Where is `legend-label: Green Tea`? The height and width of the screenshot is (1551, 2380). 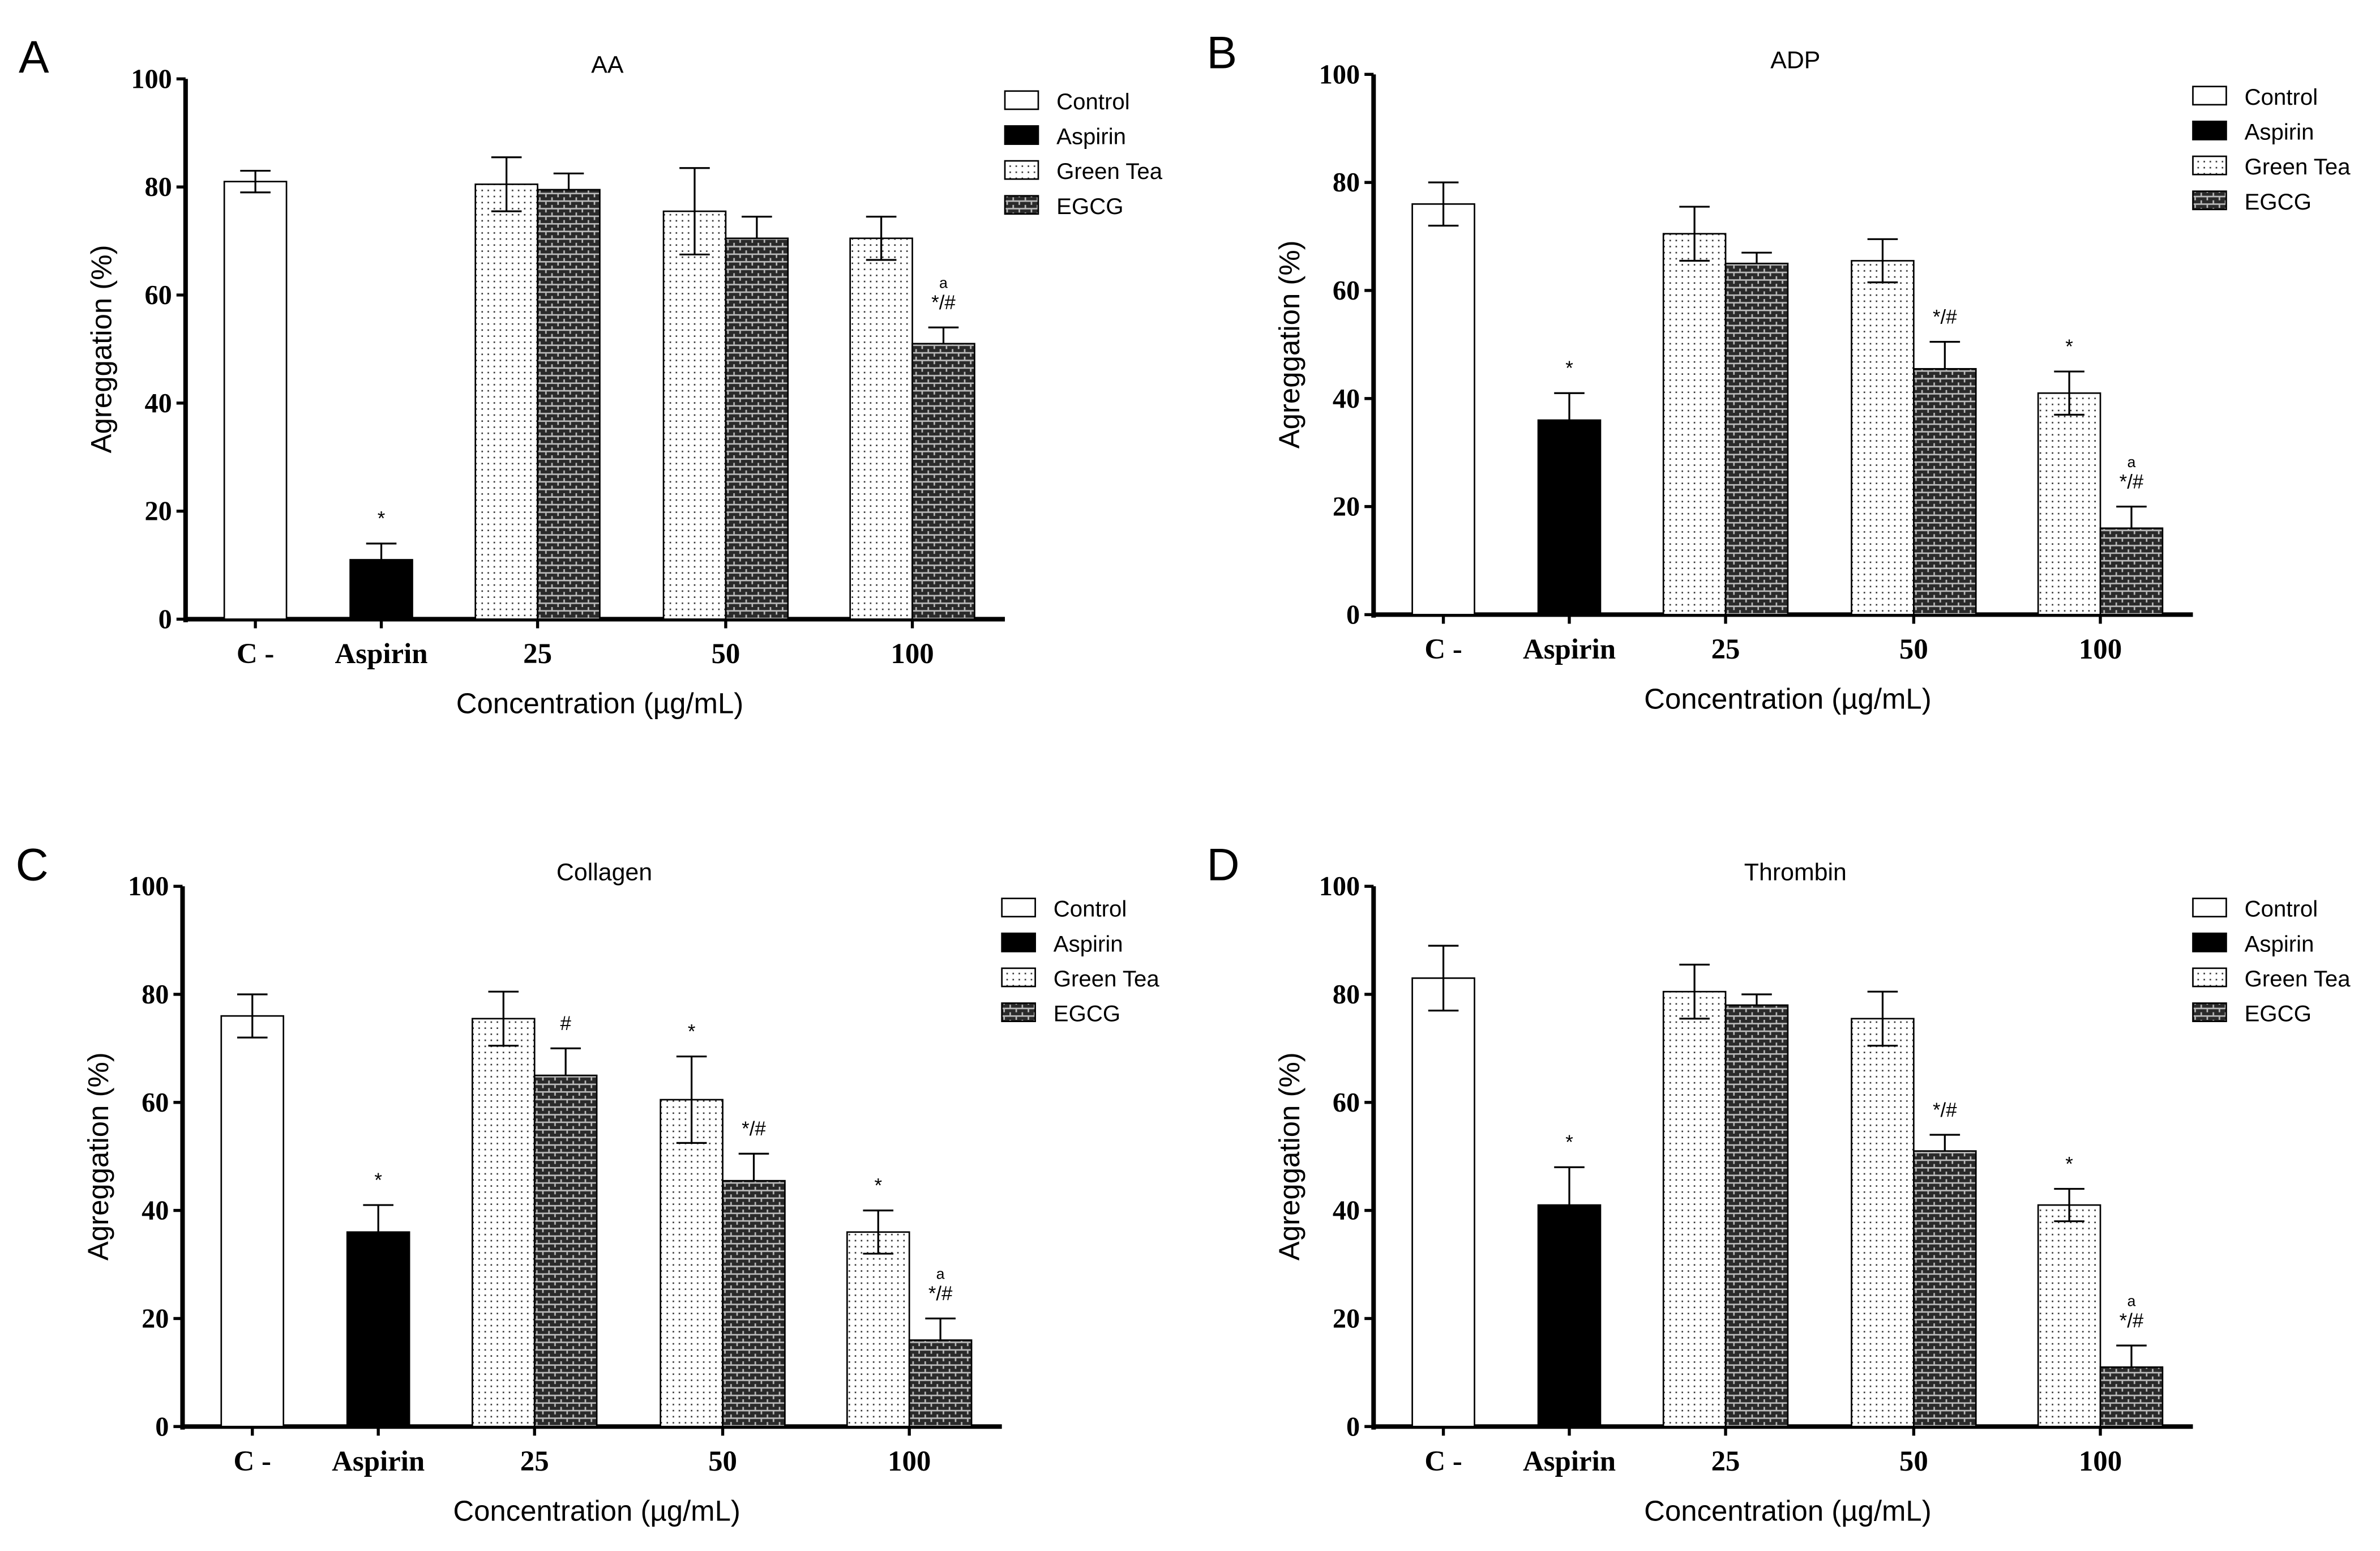 legend-label: Green Tea is located at coordinates (1107, 979).